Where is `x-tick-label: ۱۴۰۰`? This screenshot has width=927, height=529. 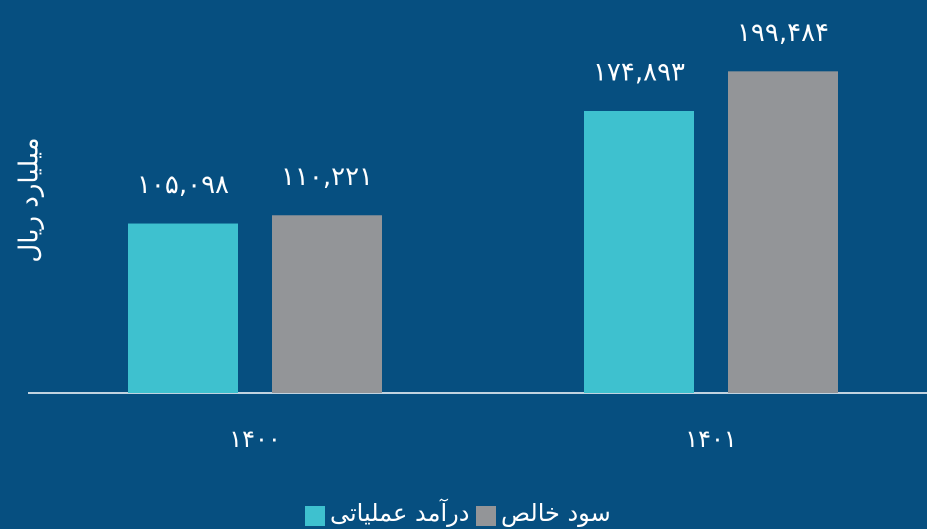
x-tick-label: ۱۴۰۰ is located at coordinates (255, 439).